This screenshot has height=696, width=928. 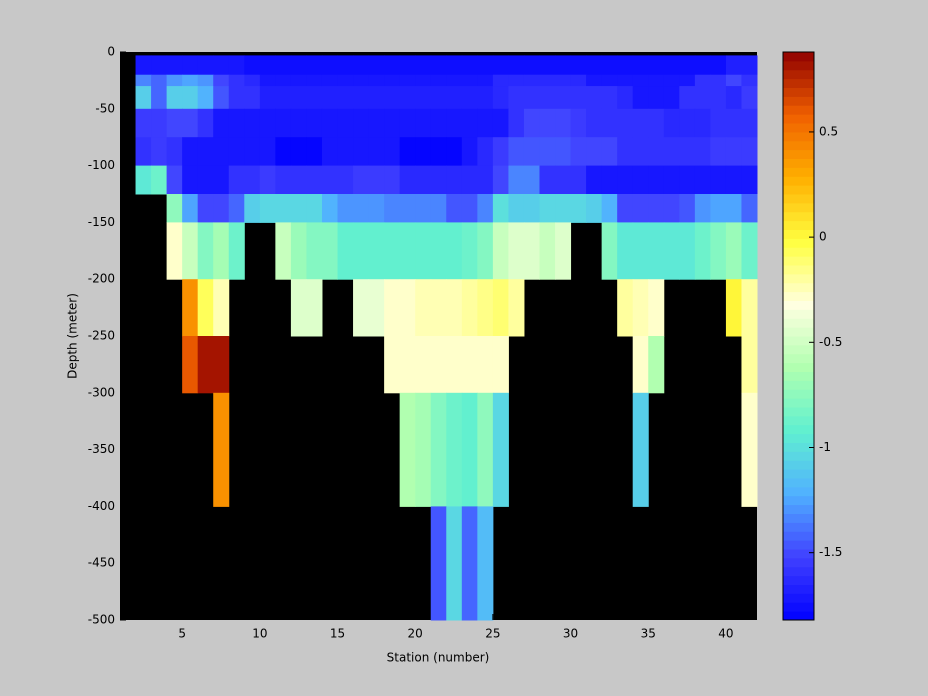 I want to click on x-tick-label: 25, so click(x=492, y=634).